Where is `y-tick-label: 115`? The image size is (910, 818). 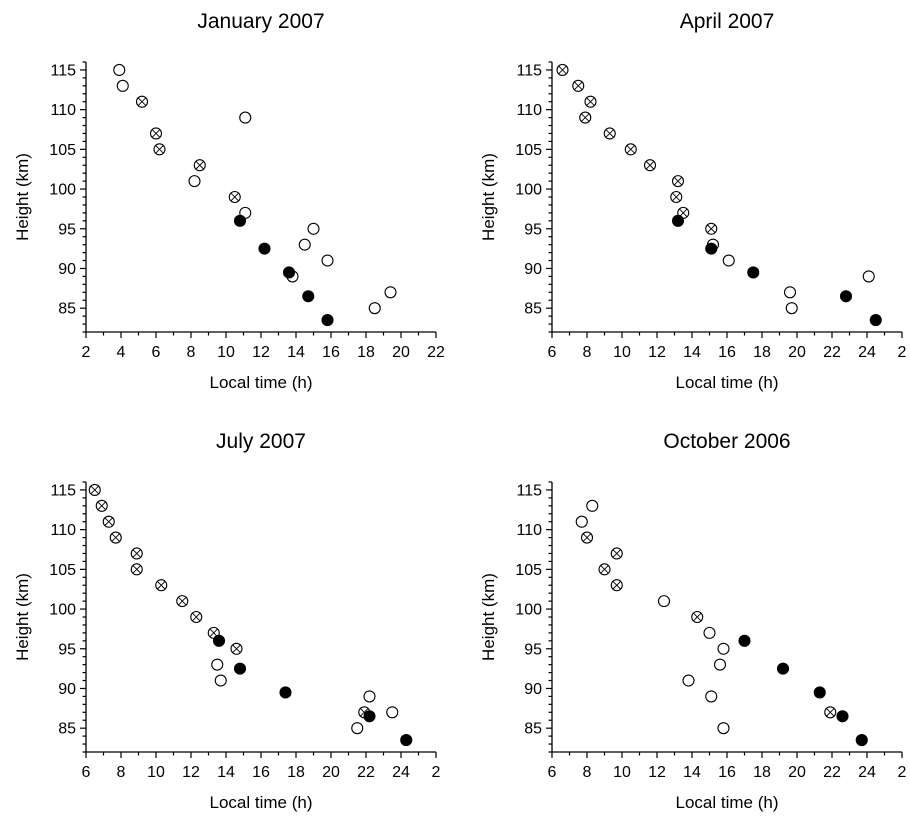
y-tick-label: 115 is located at coordinates (529, 490).